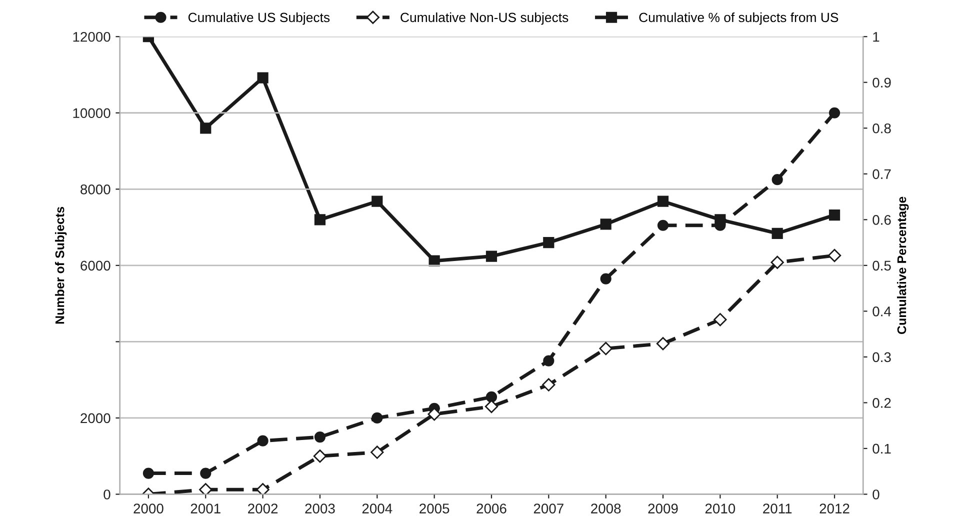  What do you see at coordinates (95, 265) in the screenshot?
I see `y-tick-label: 6000` at bounding box center [95, 265].